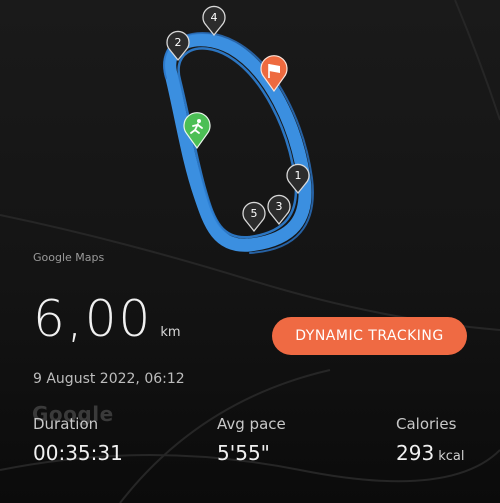 The height and width of the screenshot is (503, 500). What do you see at coordinates (279, 206) in the screenshot?
I see `marker-3-label: 3` at bounding box center [279, 206].